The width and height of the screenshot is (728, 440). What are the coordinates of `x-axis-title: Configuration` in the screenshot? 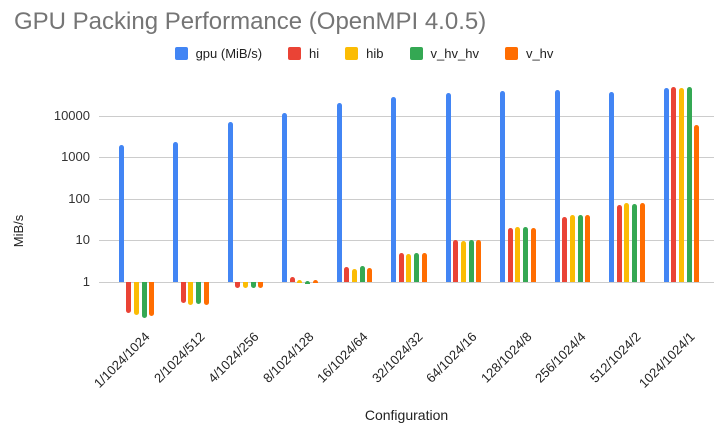 It's located at (406, 415).